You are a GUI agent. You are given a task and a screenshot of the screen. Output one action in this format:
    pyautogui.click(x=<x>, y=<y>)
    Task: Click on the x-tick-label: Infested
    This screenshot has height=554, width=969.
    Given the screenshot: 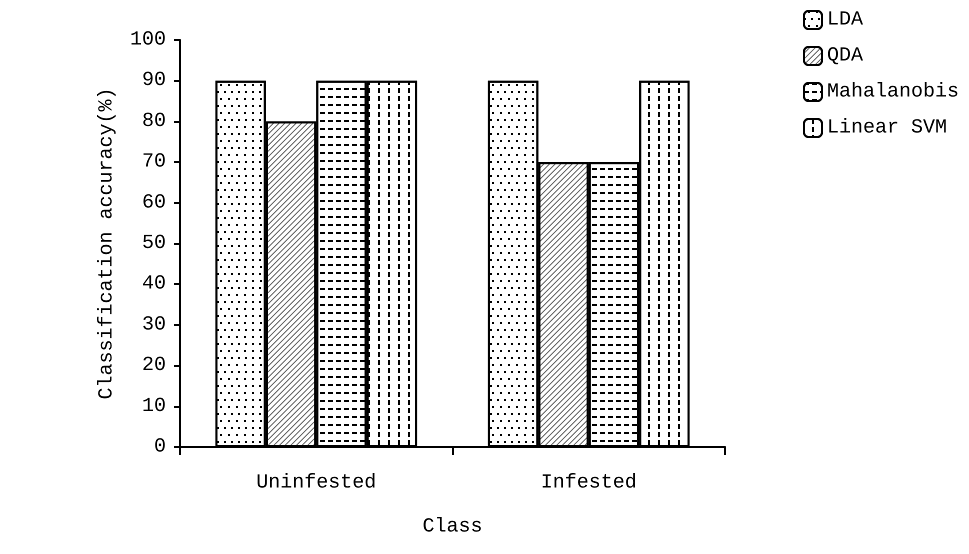 What is the action you would take?
    pyautogui.click(x=588, y=483)
    